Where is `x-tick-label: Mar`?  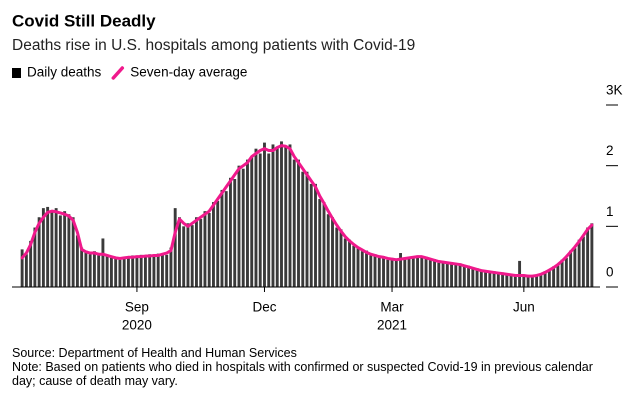 x-tick-label: Mar is located at coordinates (392, 307).